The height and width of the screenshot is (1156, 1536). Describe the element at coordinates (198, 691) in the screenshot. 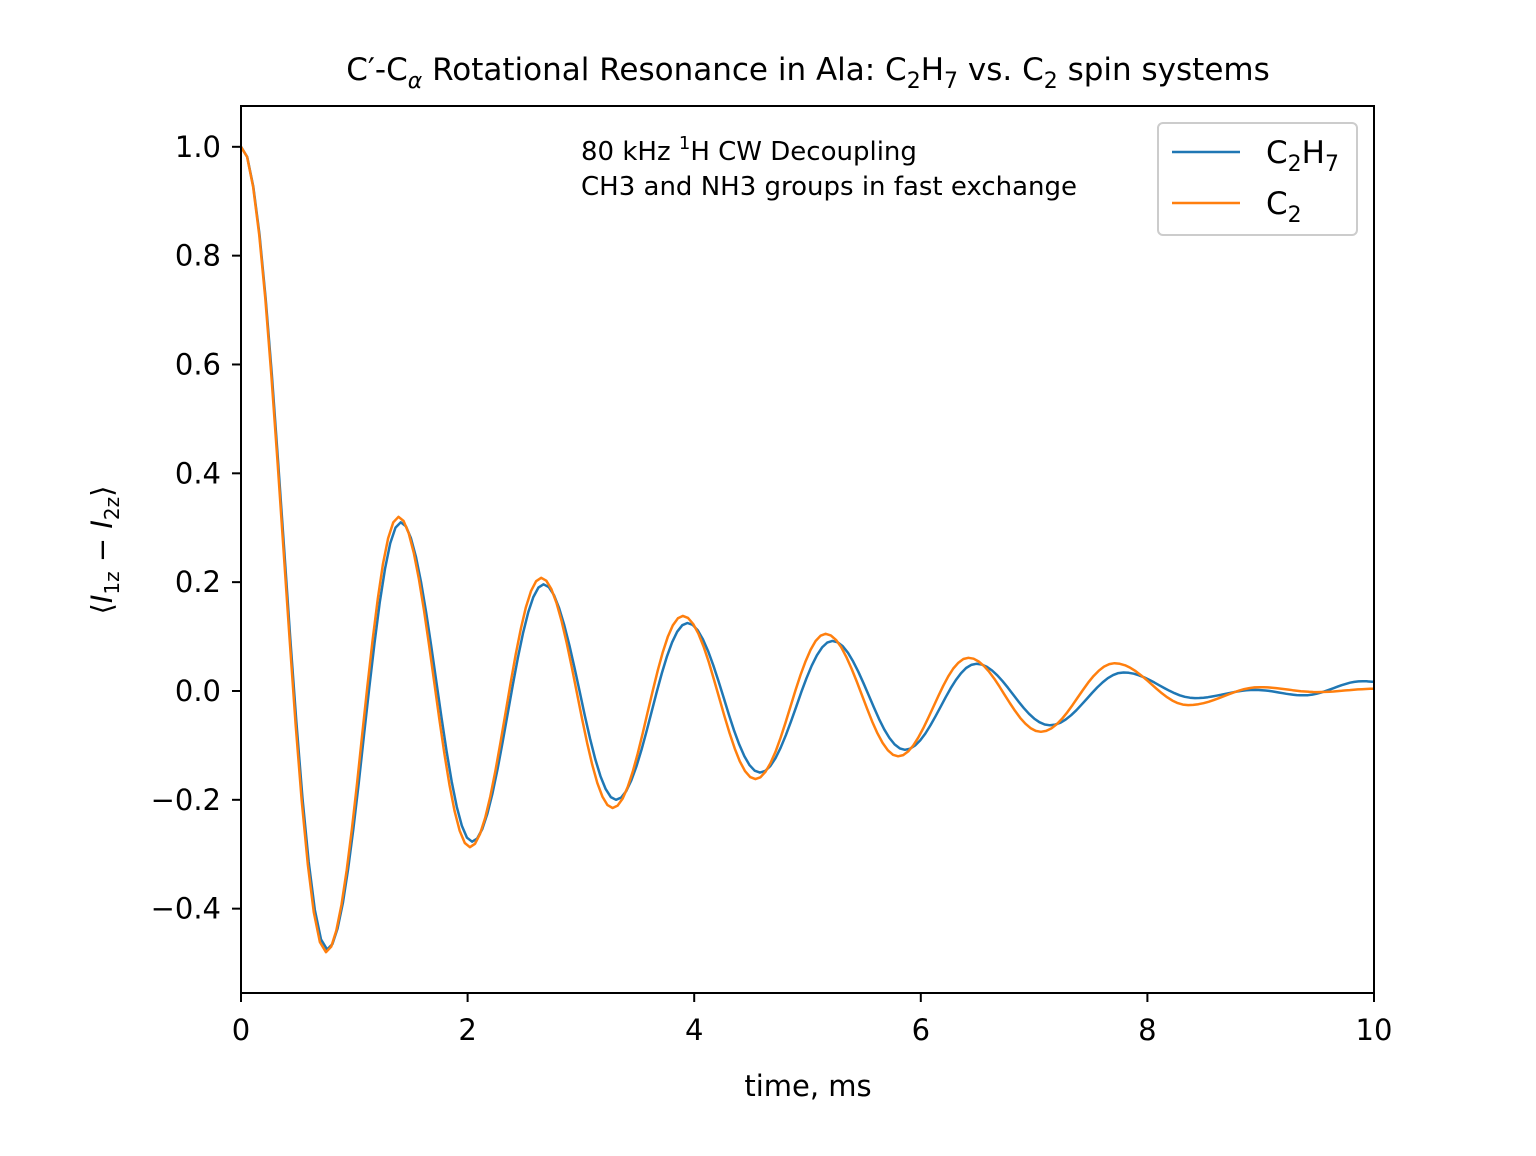

I see `y-tick-label: 0.0` at that location.